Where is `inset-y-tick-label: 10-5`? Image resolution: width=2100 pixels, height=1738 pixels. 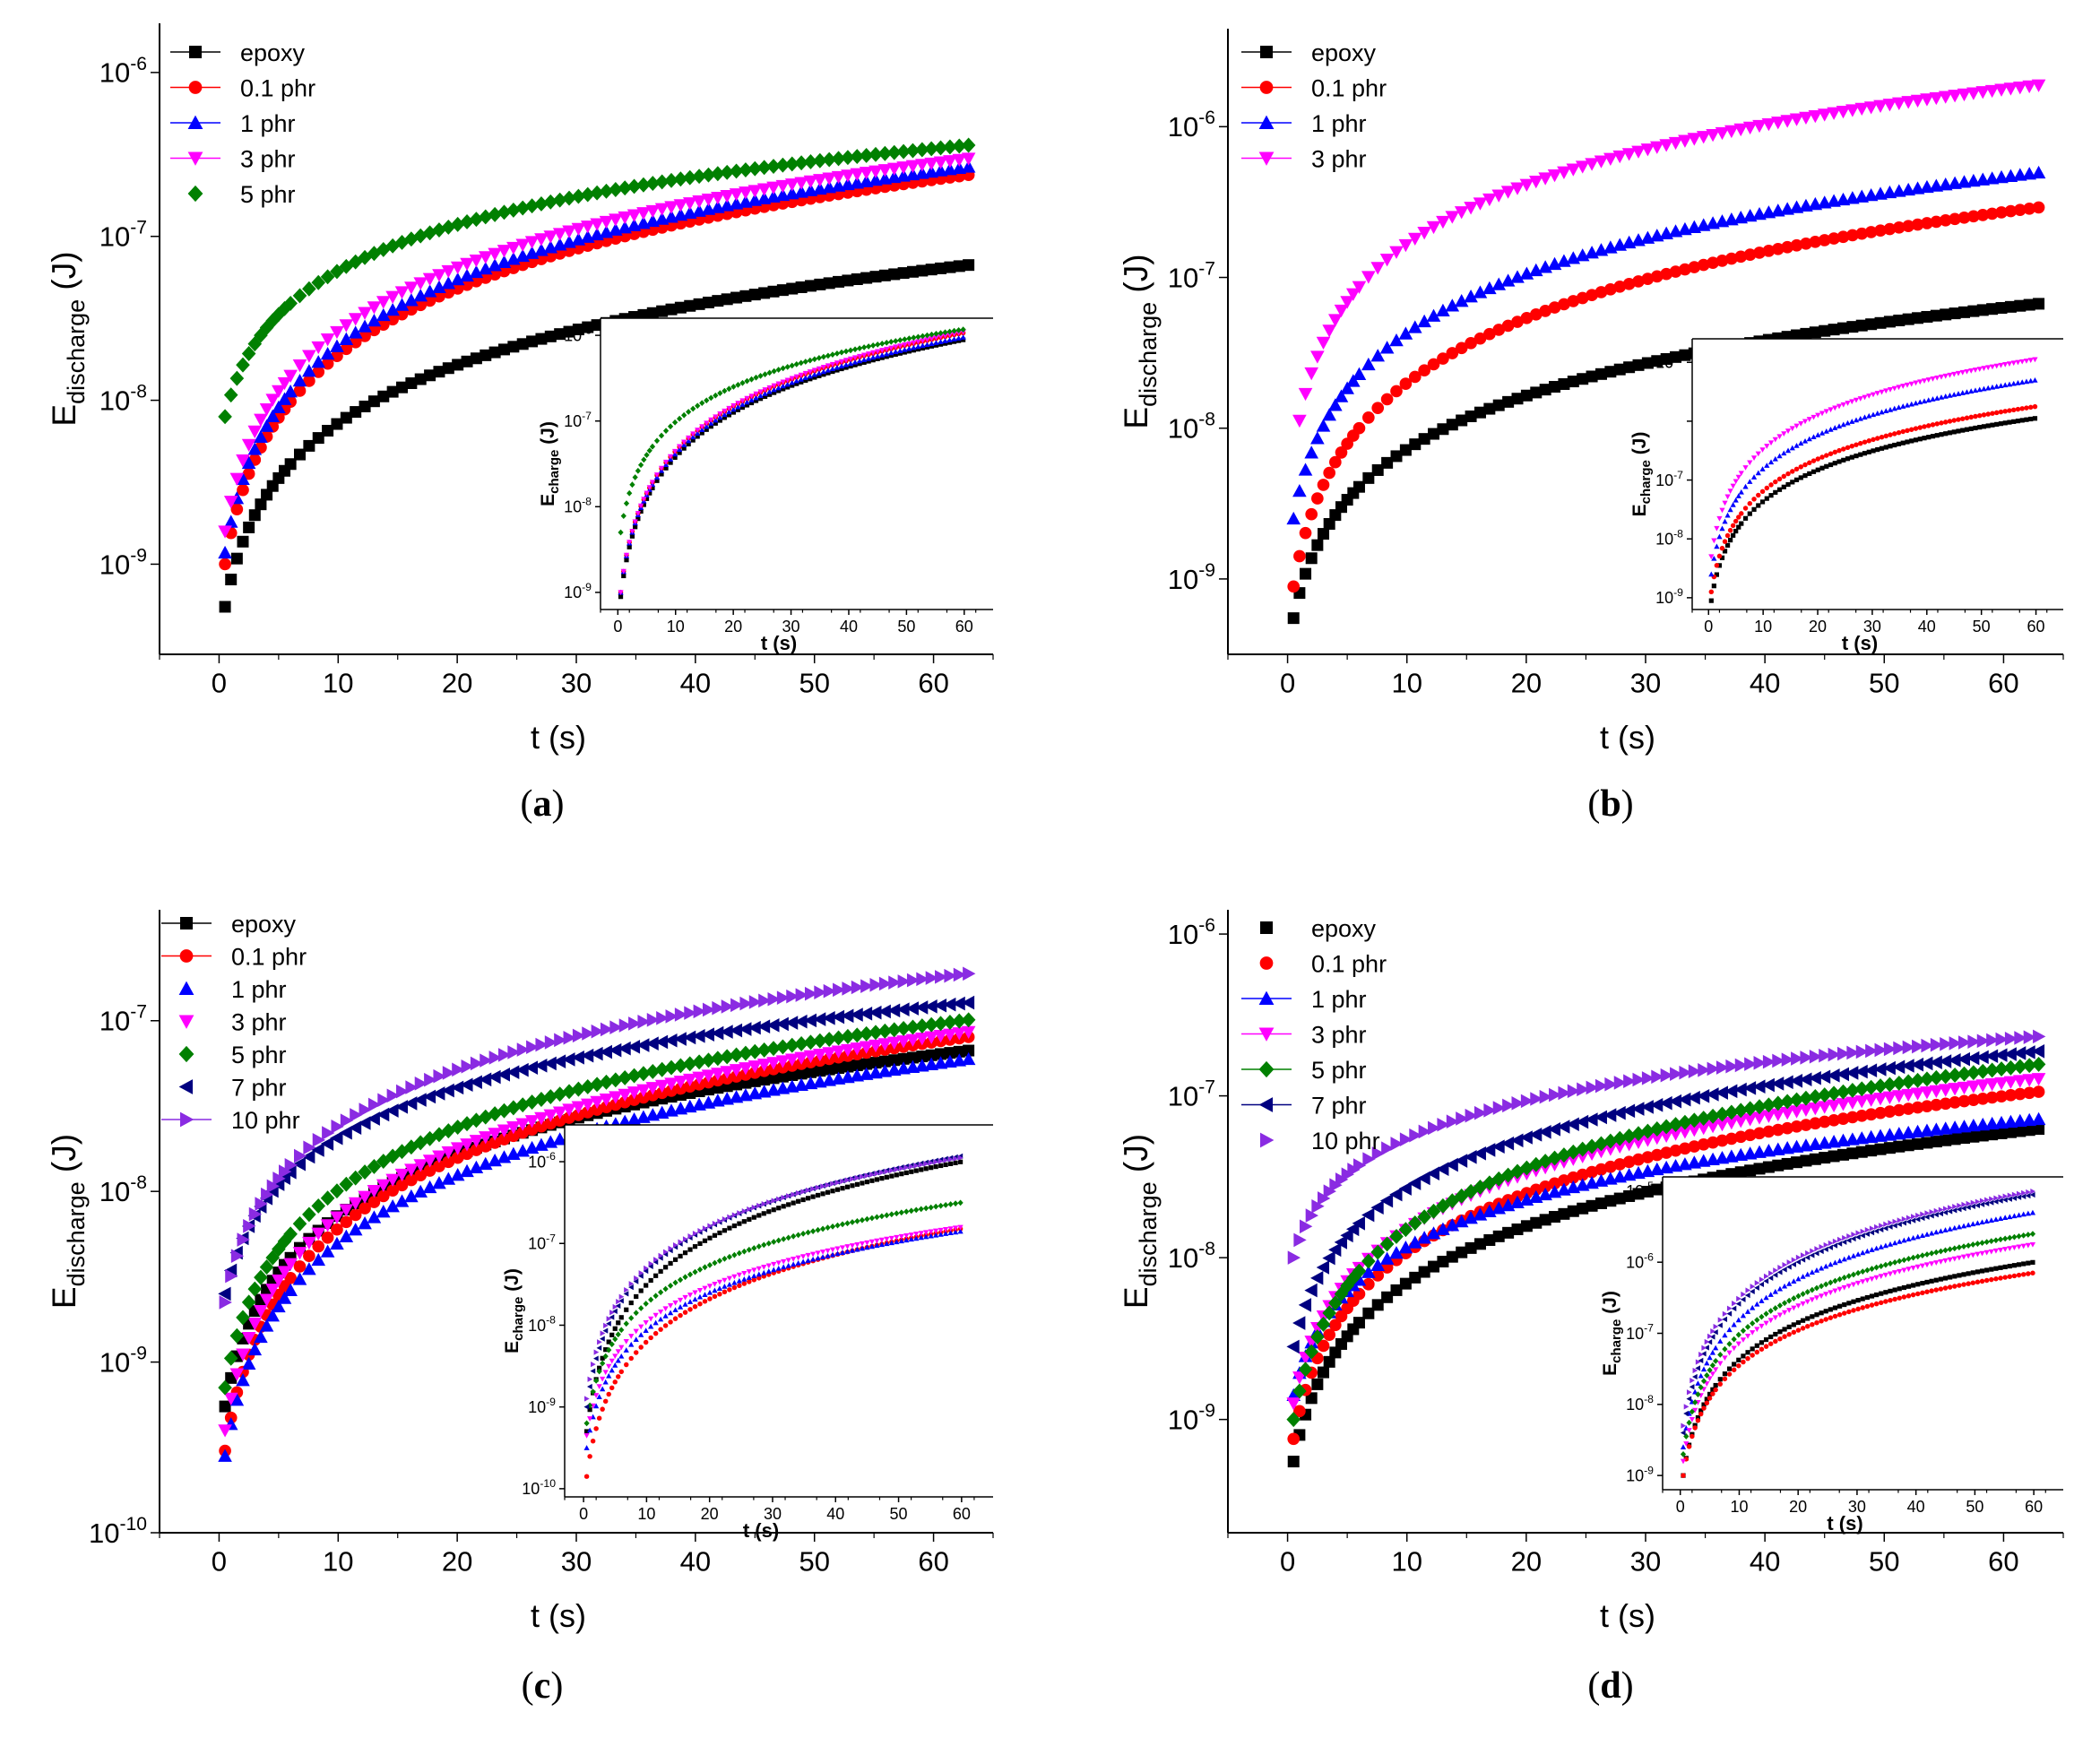 inset-y-tick-label: 10-5 is located at coordinates (1669, 360).